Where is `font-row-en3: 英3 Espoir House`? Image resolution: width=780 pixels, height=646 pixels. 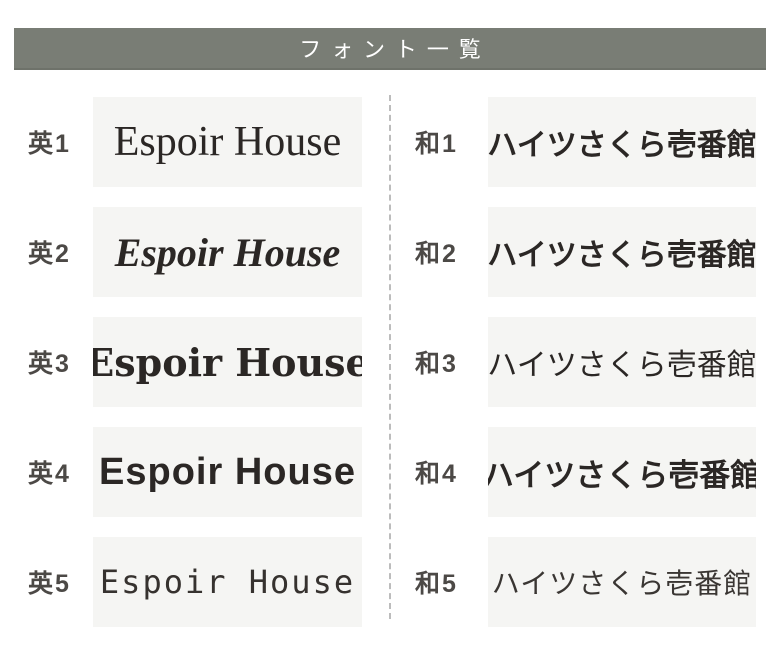
font-row-en3: 英3 Espoir House is located at coordinates (195, 362).